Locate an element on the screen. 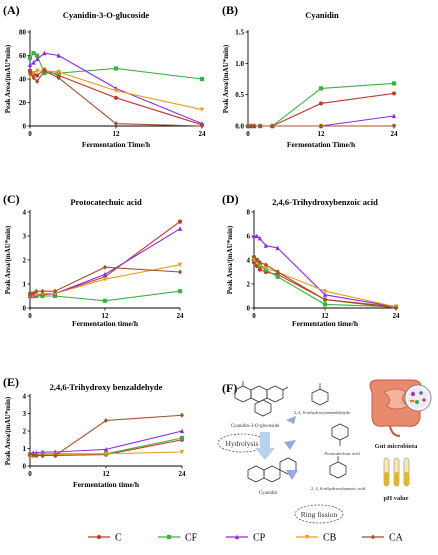 The width and height of the screenshot is (438, 555). y-tick-label: 60 is located at coordinates (23, 56).